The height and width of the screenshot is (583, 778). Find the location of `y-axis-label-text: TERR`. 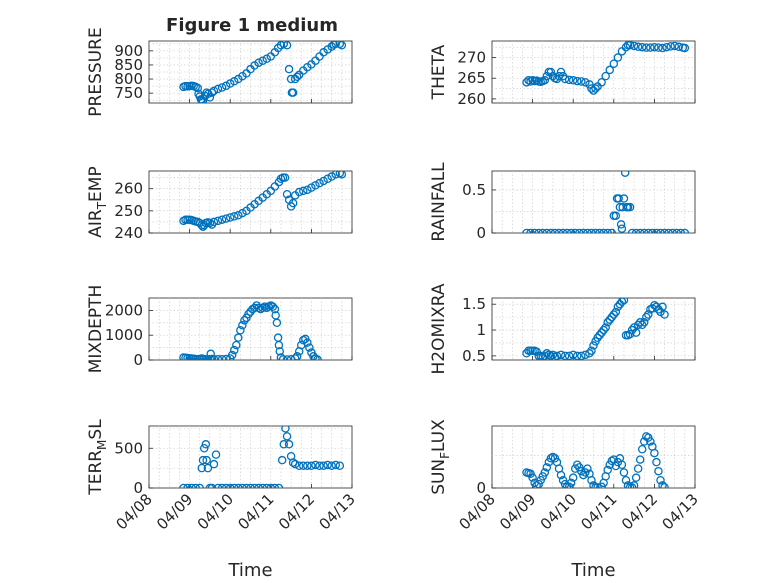

y-axis-label-text: TERR is located at coordinates (96, 473).